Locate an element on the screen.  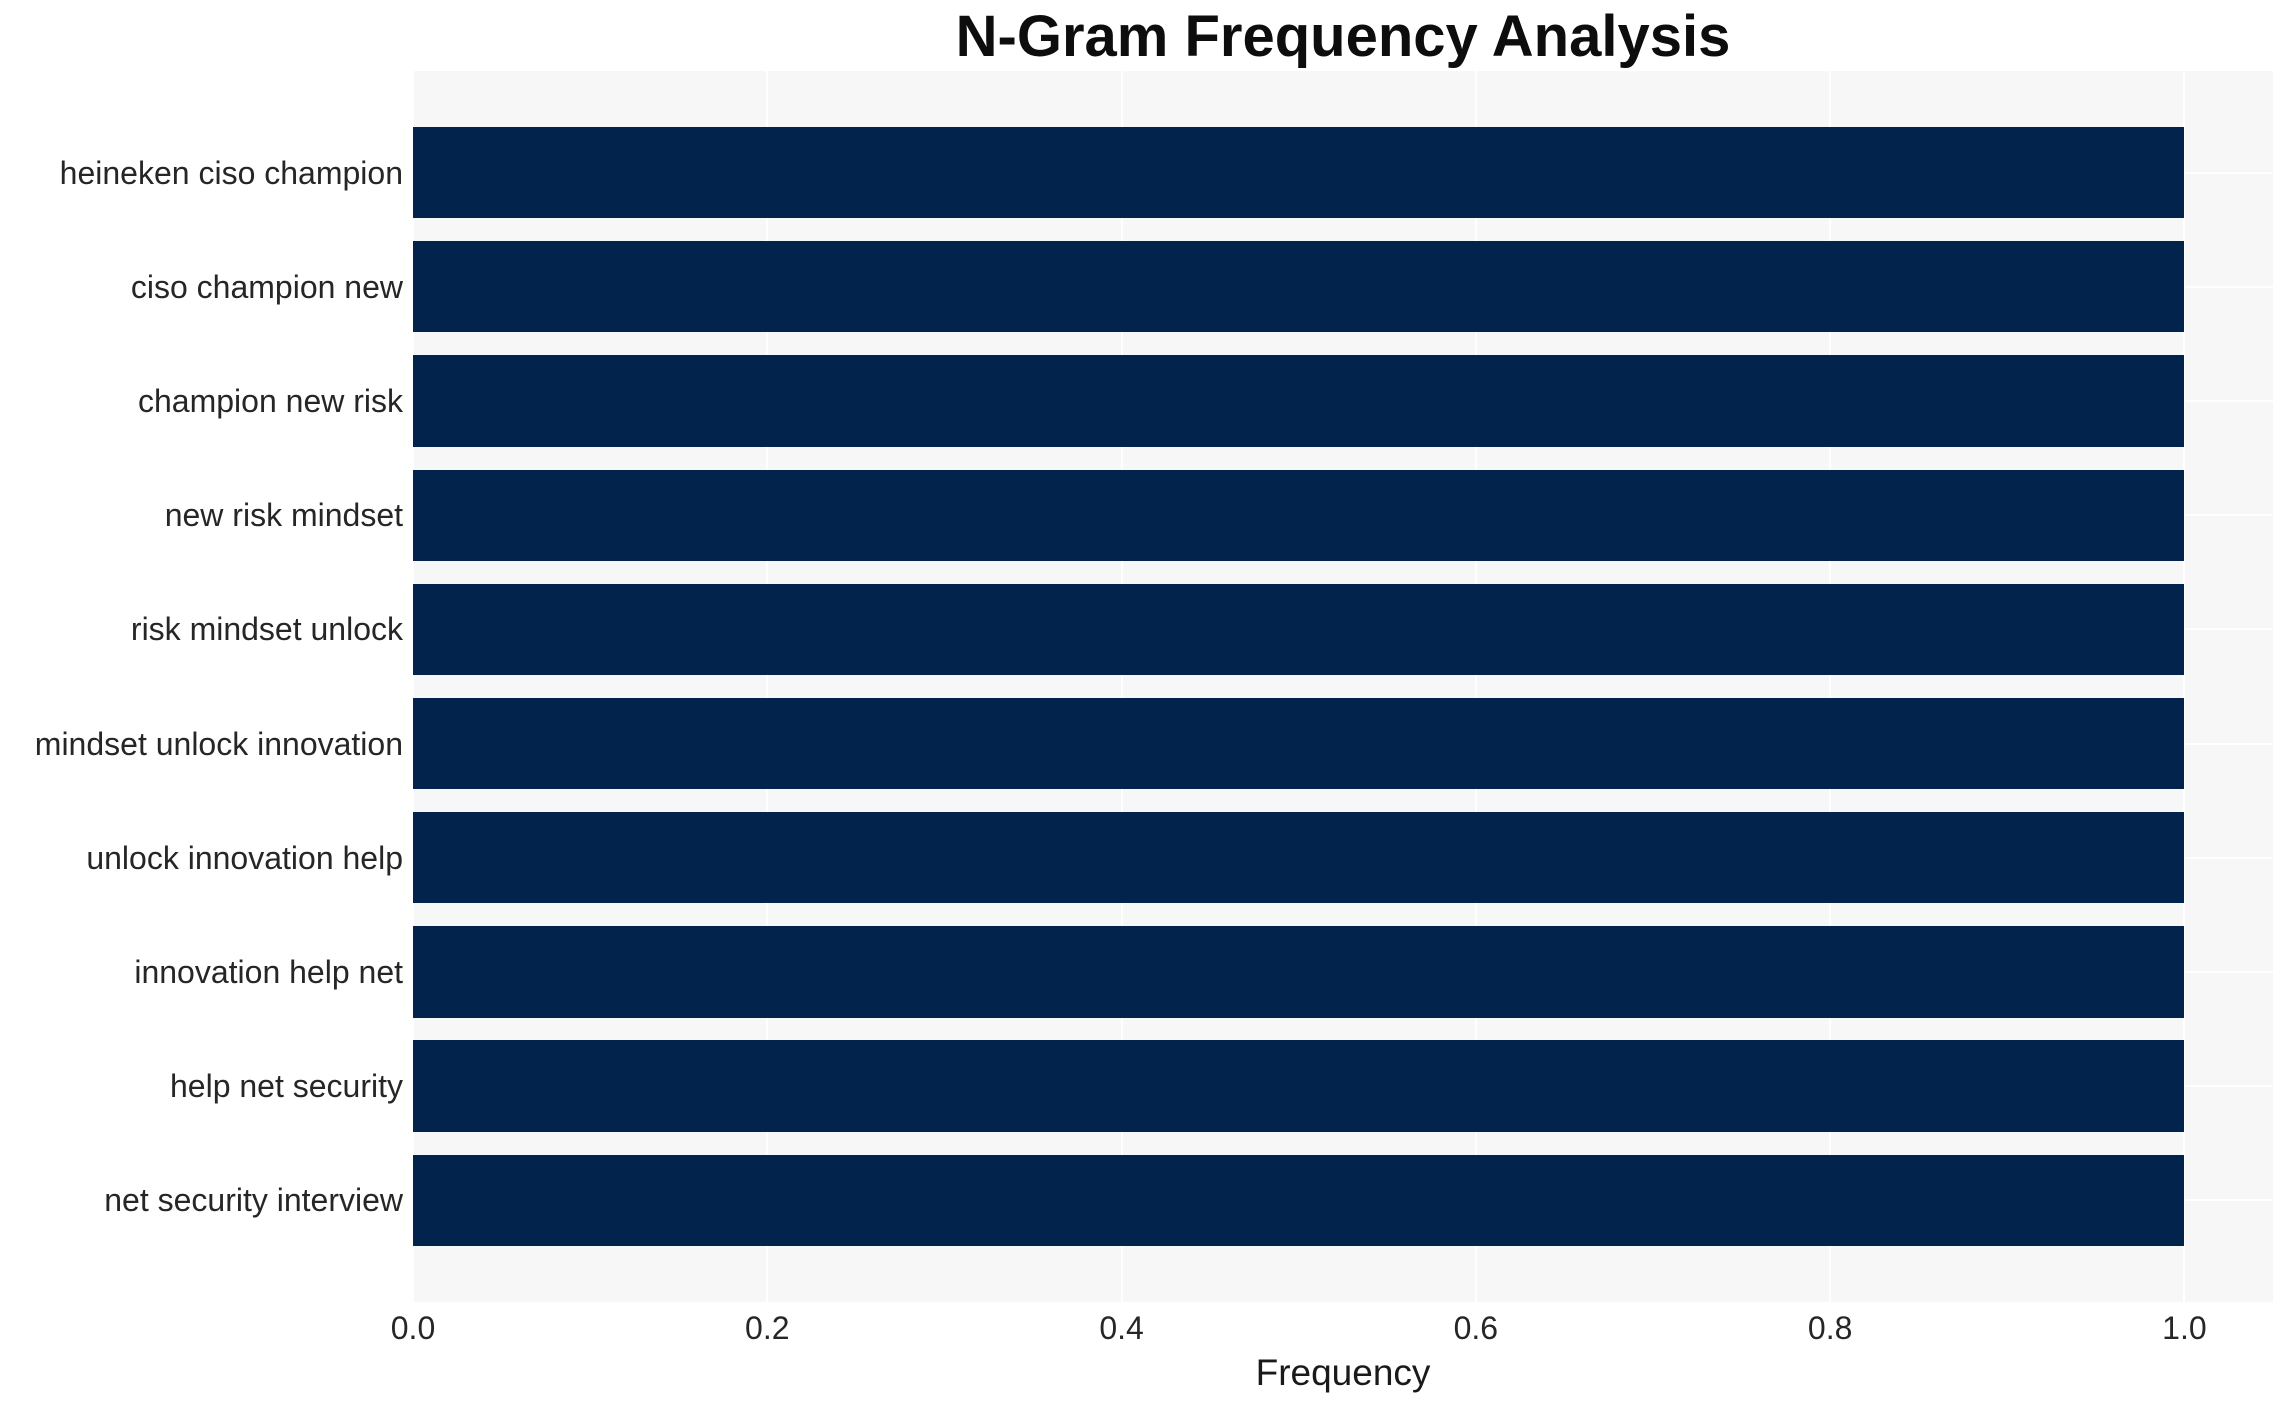
x-tick-label: 0.0 is located at coordinates (413, 1328).